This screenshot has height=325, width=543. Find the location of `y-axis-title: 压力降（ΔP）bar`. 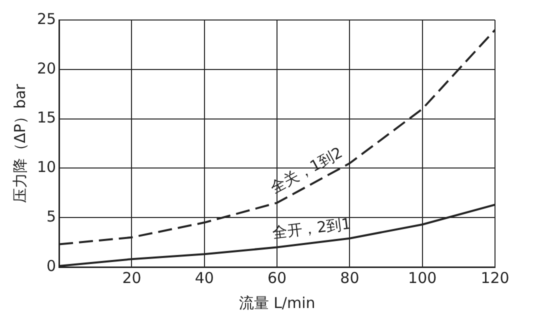

y-axis-title: 压力降（ΔP）bar is located at coordinates (19, 143).